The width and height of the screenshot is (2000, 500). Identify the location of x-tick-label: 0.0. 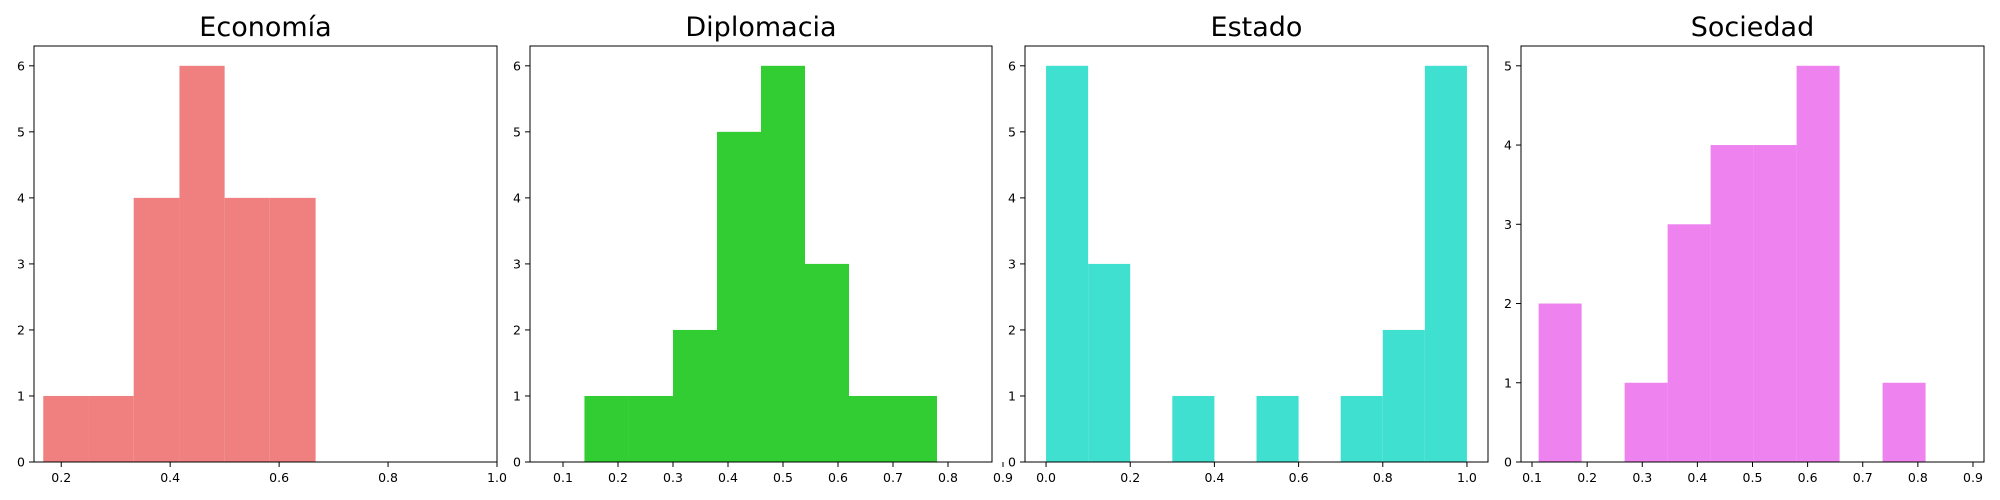
(1046, 477).